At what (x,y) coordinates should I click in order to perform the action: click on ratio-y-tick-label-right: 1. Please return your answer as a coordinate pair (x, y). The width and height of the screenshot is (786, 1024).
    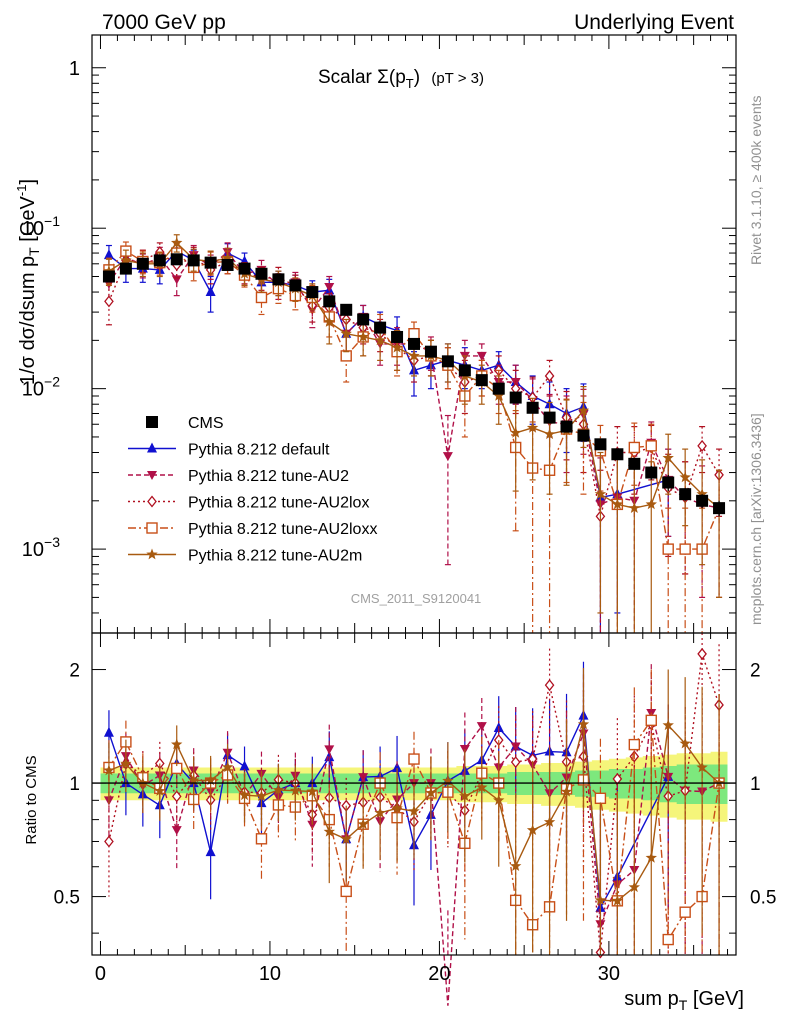
    Looking at the image, I should click on (755, 784).